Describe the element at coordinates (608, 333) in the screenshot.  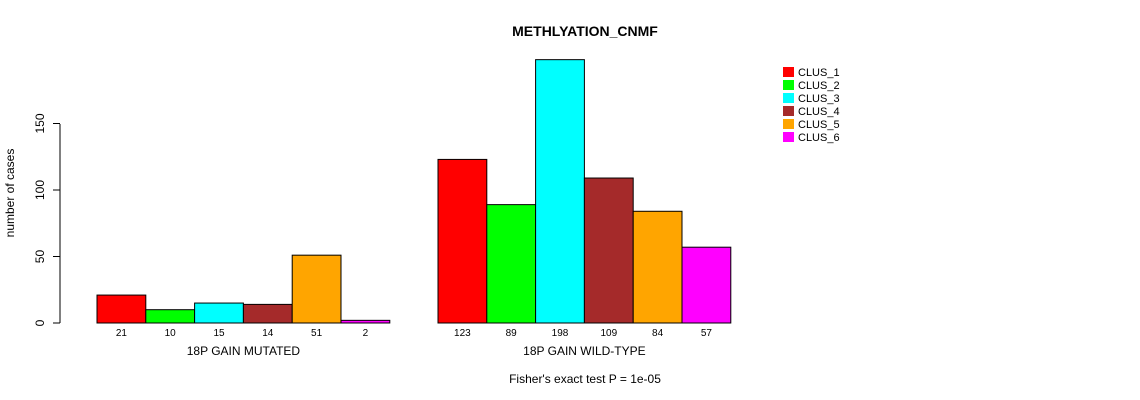
I see `bar-value-label: 109` at that location.